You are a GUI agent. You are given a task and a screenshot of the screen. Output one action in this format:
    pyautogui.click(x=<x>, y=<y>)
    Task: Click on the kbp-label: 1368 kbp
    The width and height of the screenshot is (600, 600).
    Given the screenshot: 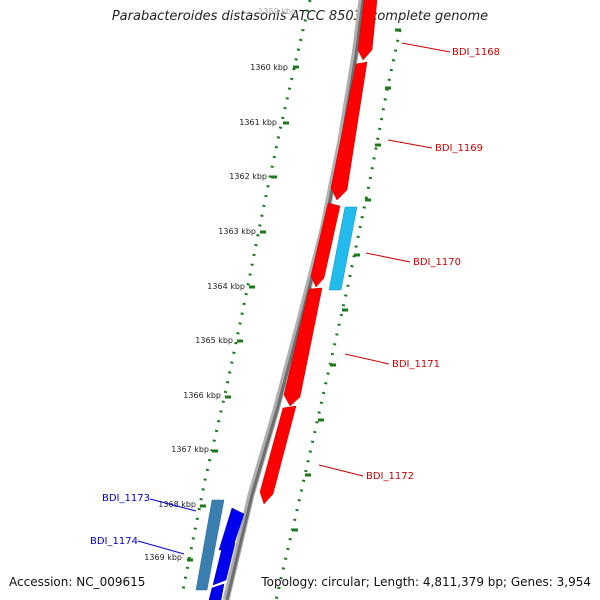 What is the action you would take?
    pyautogui.click(x=177, y=504)
    